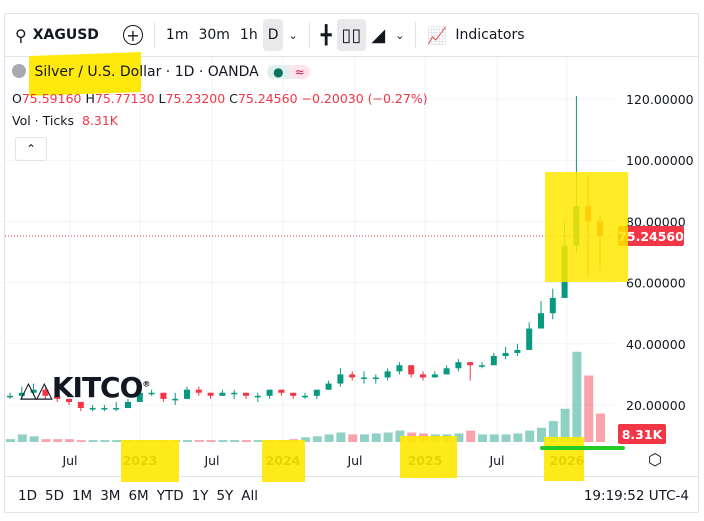 The width and height of the screenshot is (704, 521). I want to click on symbol-title: Silver / U.S. Dollar, so click(98, 72).